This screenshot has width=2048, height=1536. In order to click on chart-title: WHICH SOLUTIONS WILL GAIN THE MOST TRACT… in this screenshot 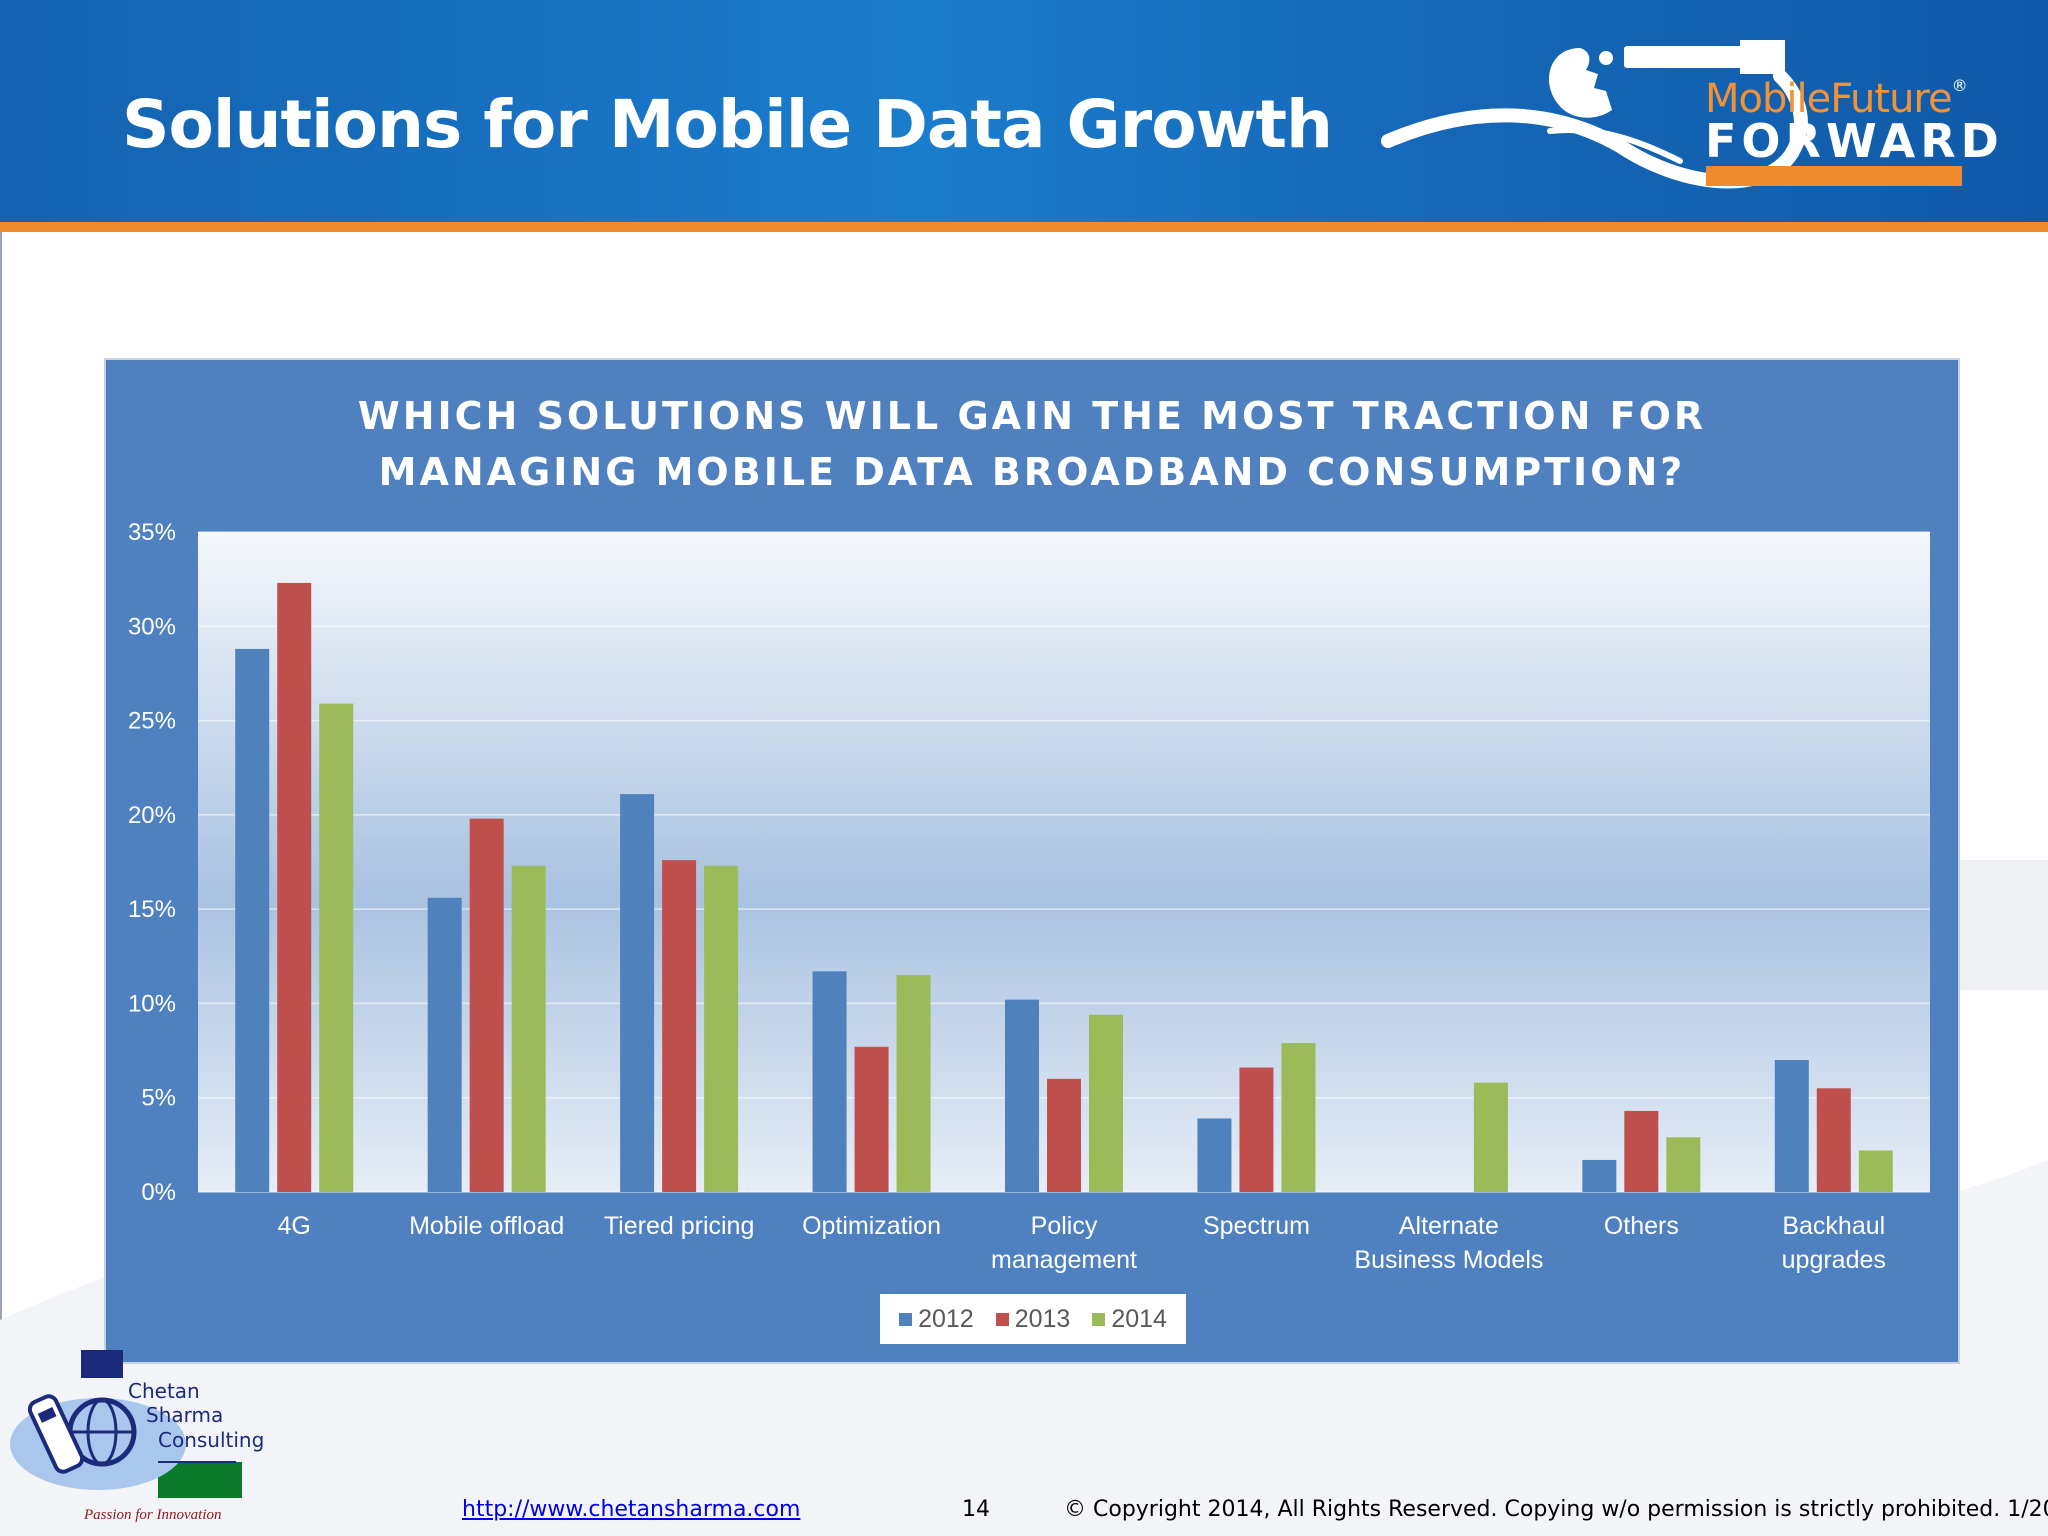, I will do `click(1032, 444)`.